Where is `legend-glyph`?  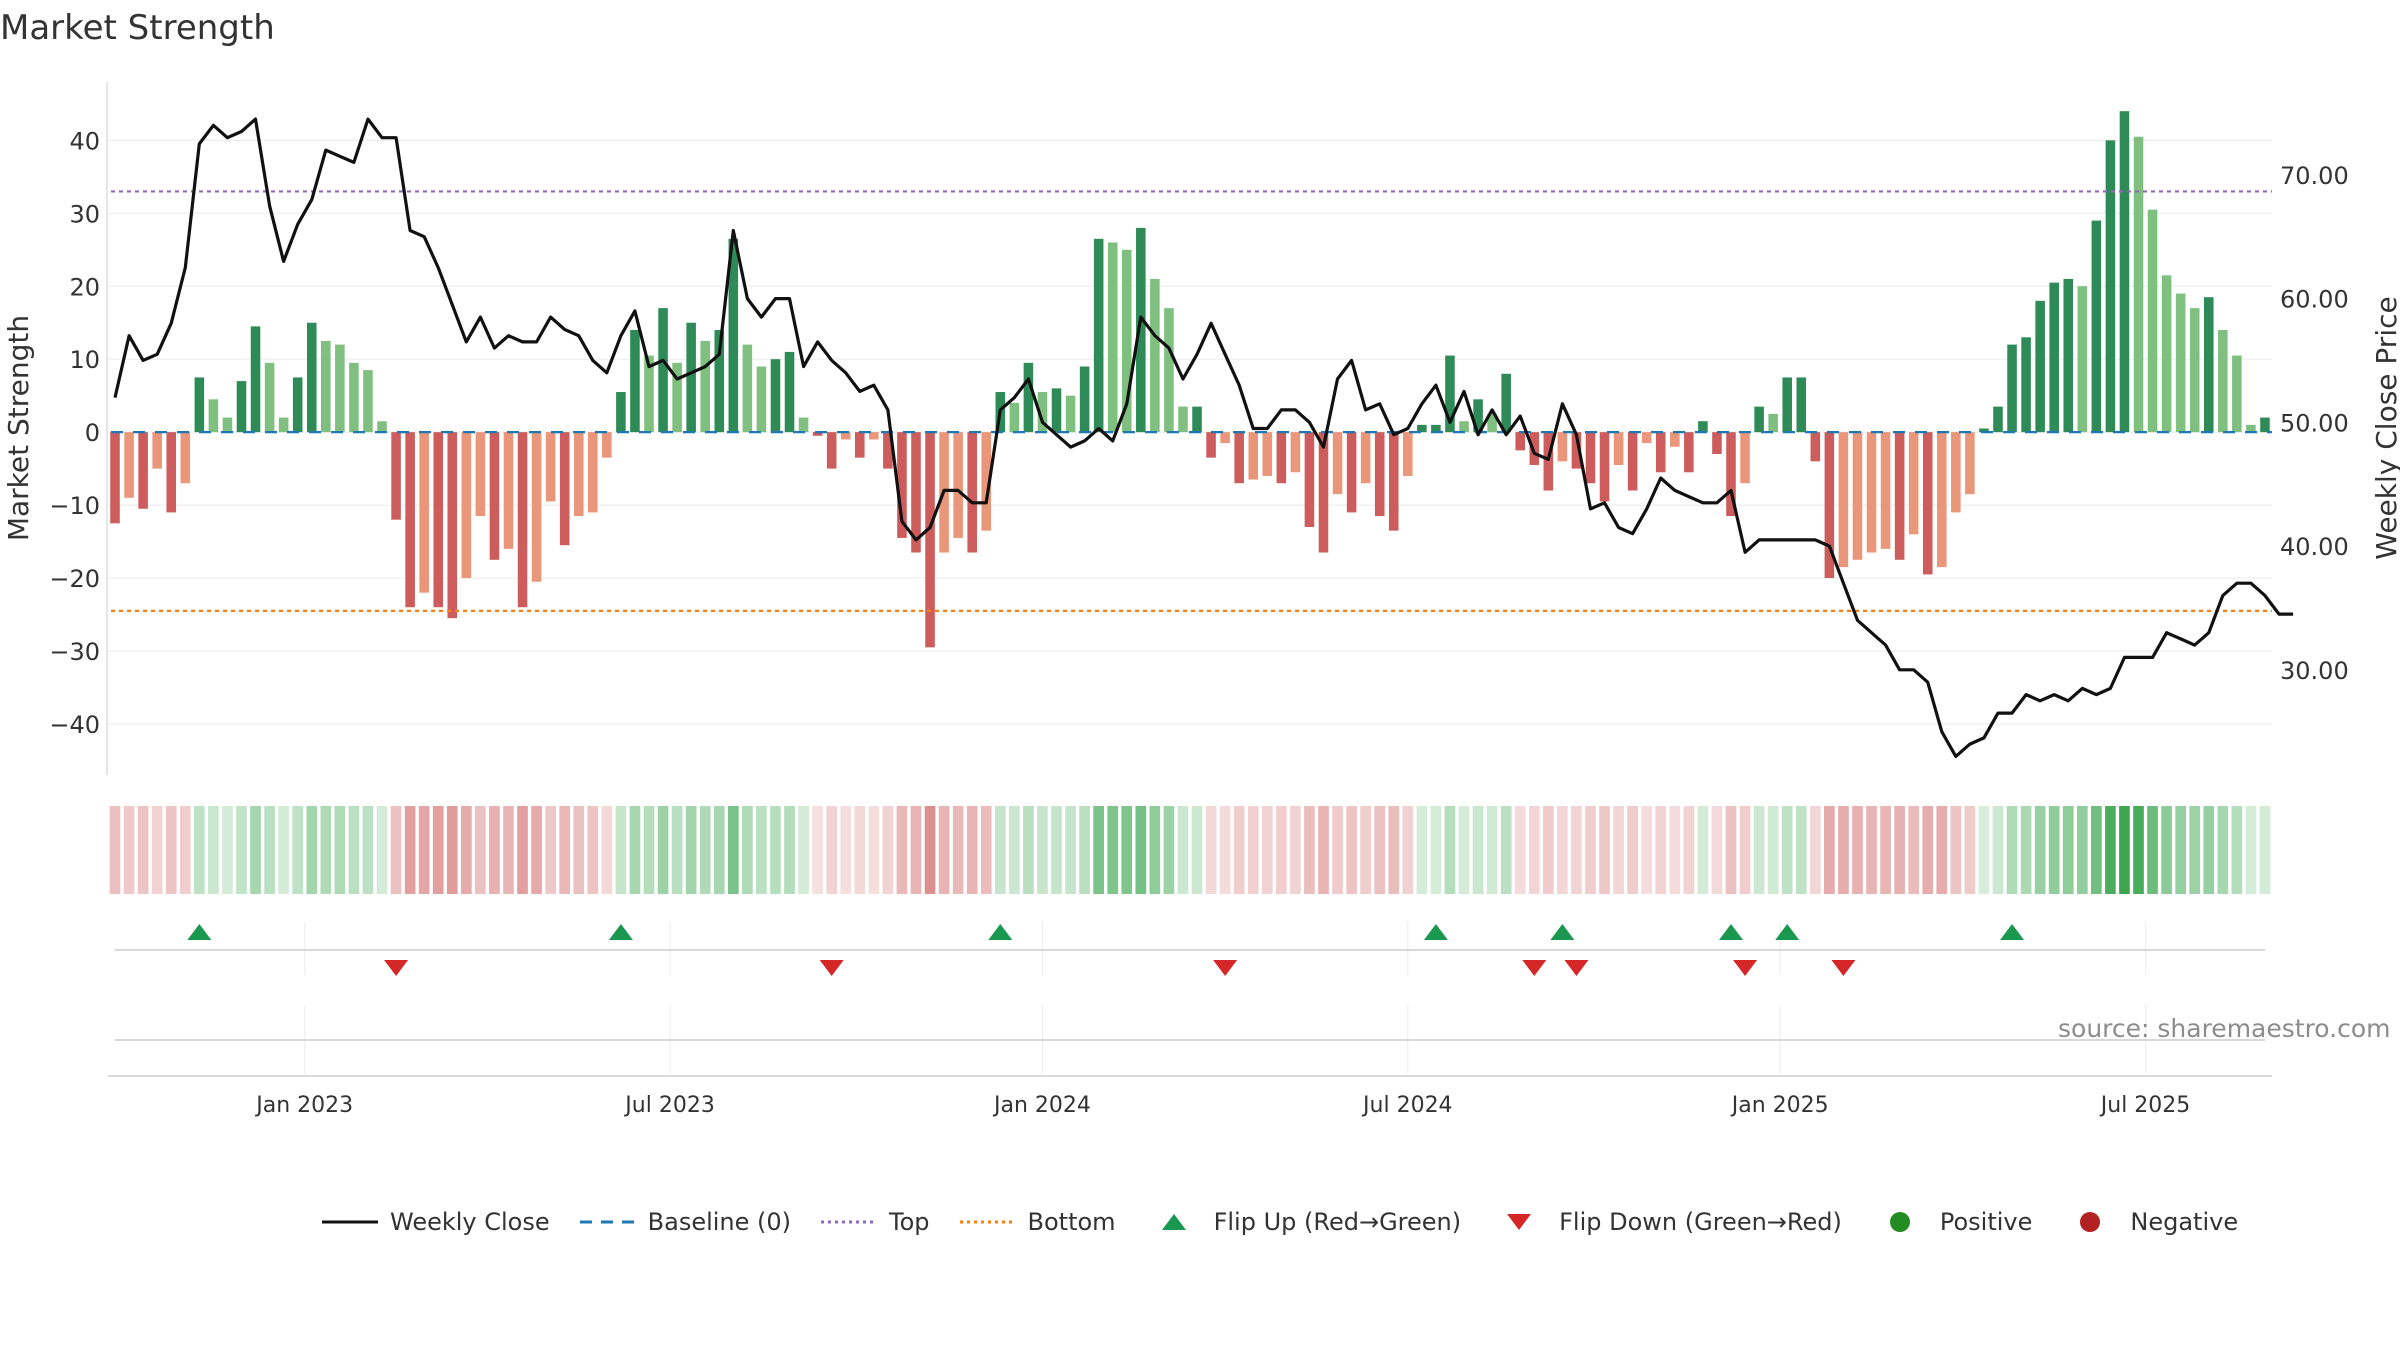
legend-glyph is located at coordinates (1173, 1222).